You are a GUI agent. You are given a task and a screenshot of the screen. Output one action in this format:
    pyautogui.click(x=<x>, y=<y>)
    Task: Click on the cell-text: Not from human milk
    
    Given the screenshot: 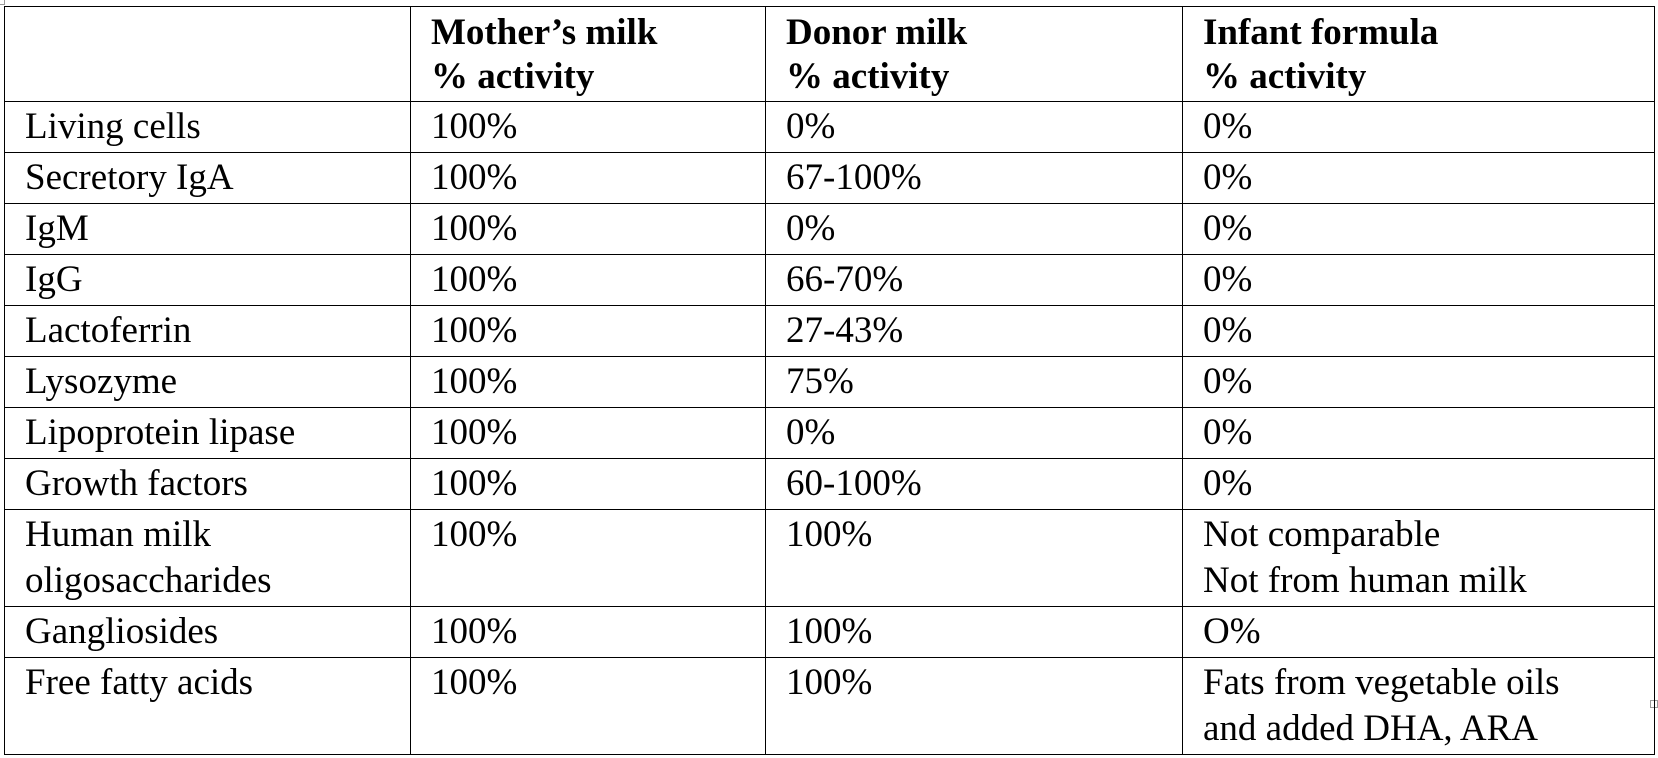 What is the action you would take?
    pyautogui.click(x=1365, y=580)
    